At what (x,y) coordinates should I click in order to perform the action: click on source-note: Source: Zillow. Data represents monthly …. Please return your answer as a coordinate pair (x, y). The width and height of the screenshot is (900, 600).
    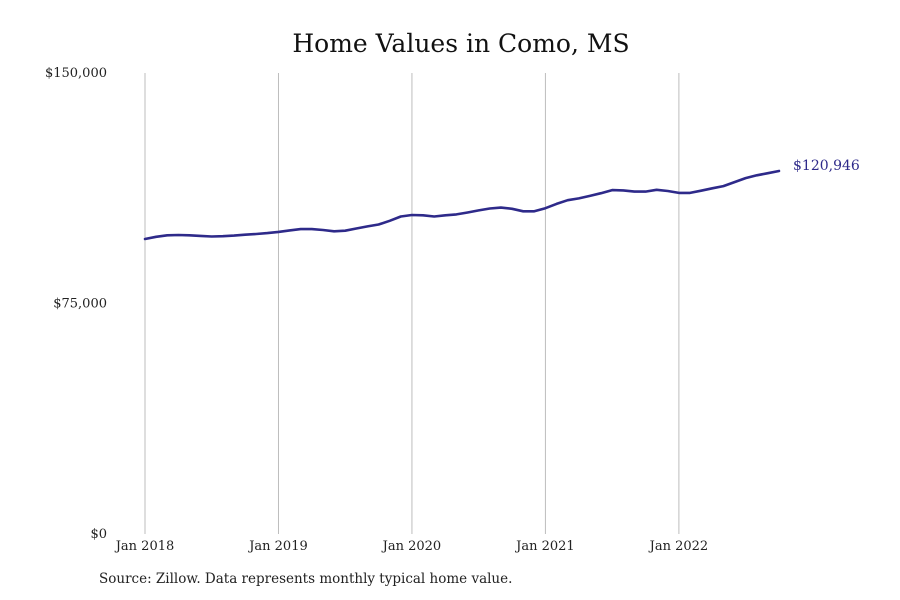
    Looking at the image, I should click on (306, 579).